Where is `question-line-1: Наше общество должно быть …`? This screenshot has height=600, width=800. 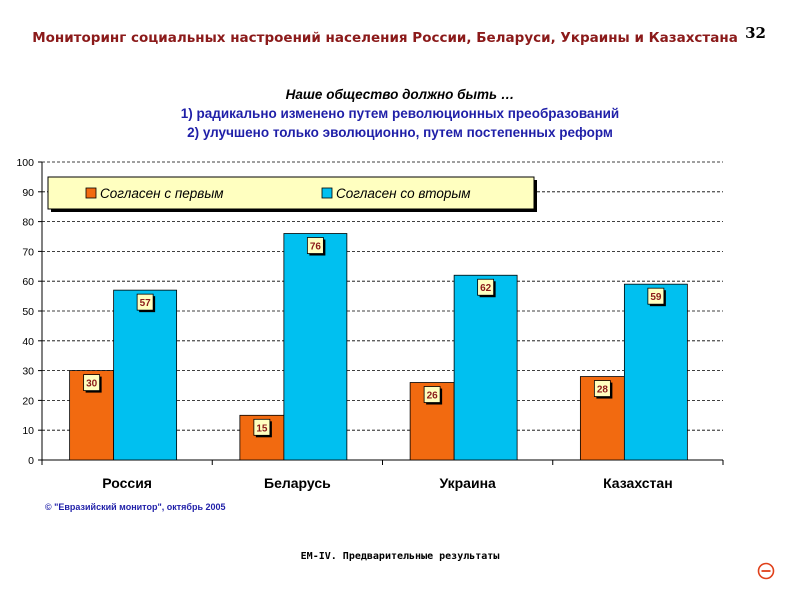
question-line-1: Наше общество должно быть … is located at coordinates (400, 94).